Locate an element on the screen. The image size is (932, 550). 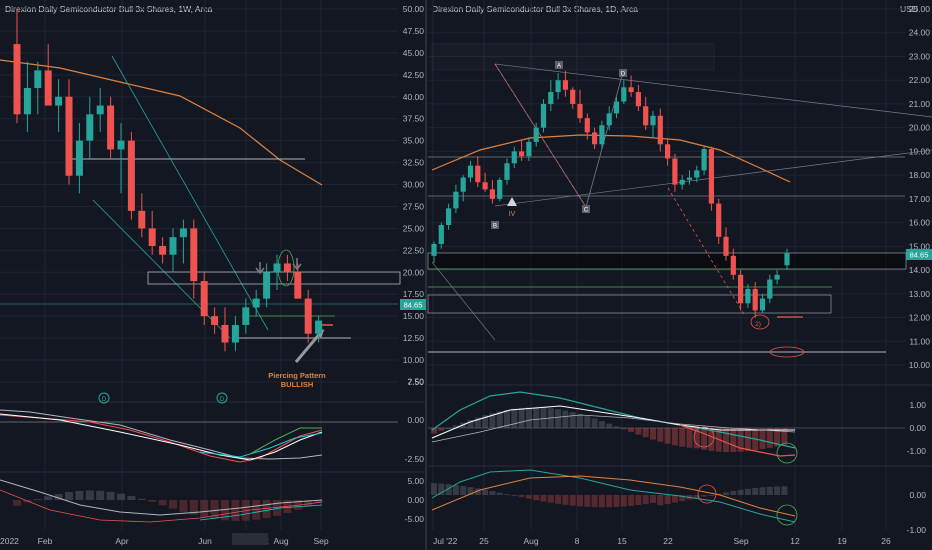
right-time-tick: Sep is located at coordinates (740, 541).